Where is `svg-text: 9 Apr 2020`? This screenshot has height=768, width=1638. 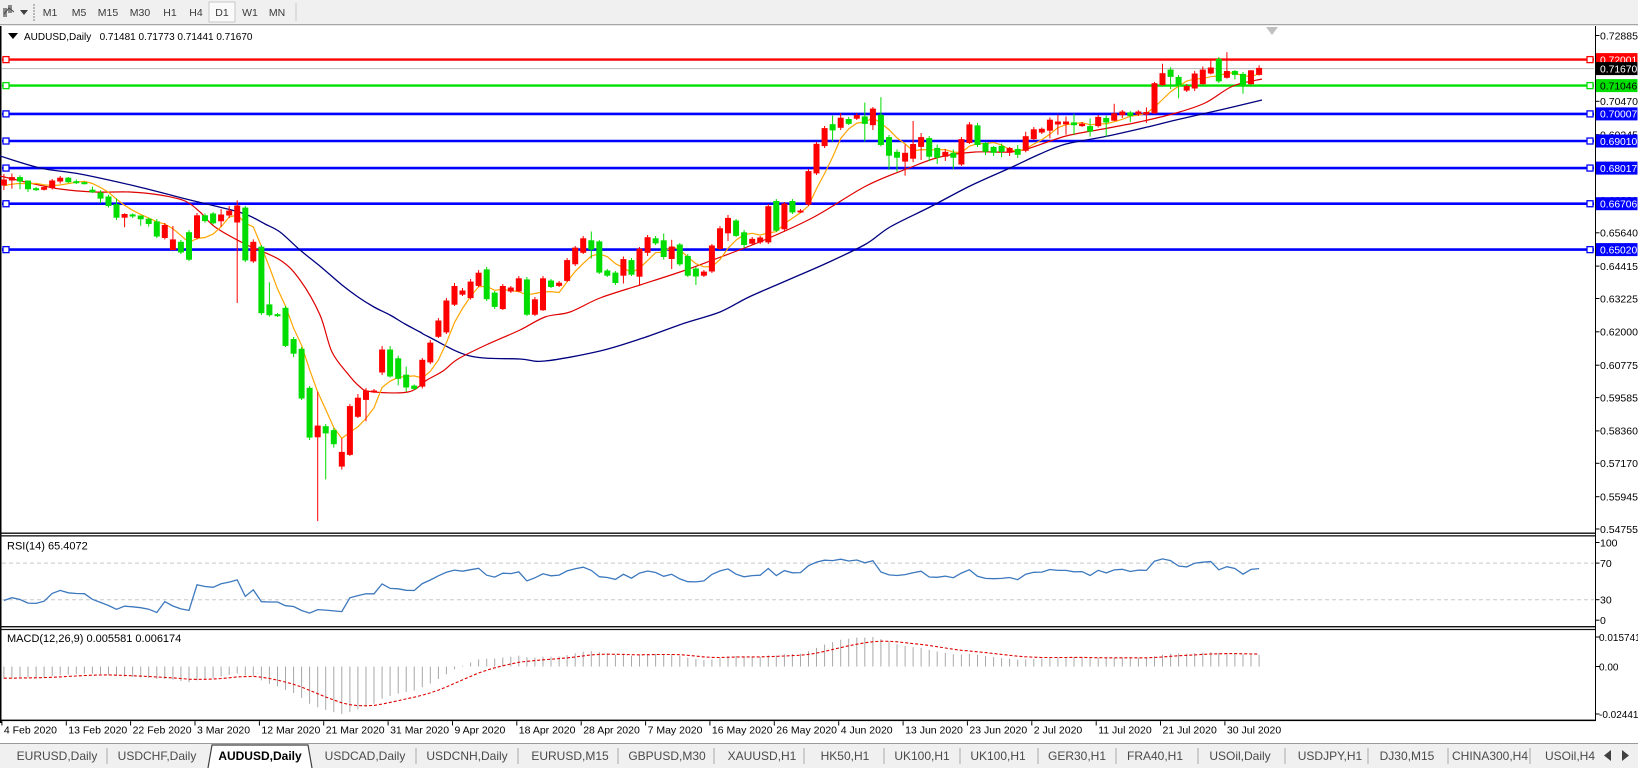 svg-text: 9 Apr 2020 is located at coordinates (480, 731).